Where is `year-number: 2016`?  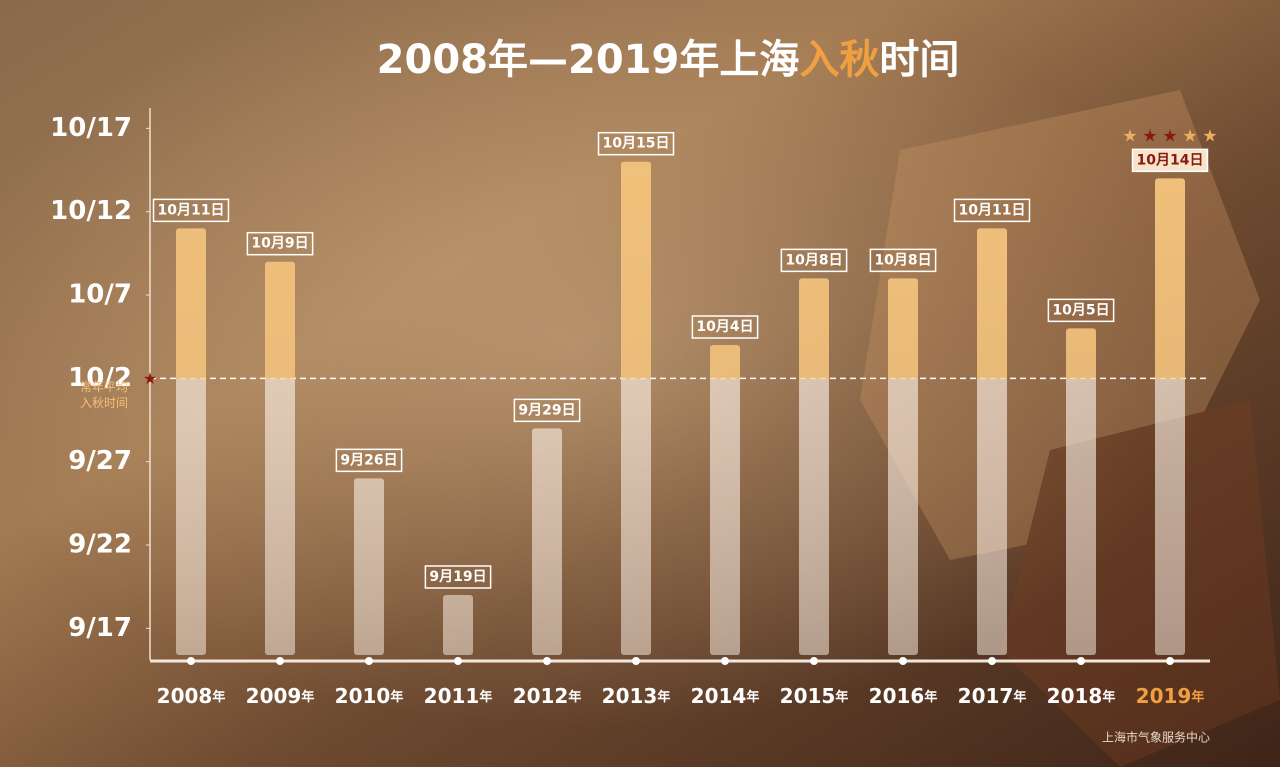
year-number: 2016 is located at coordinates (897, 696).